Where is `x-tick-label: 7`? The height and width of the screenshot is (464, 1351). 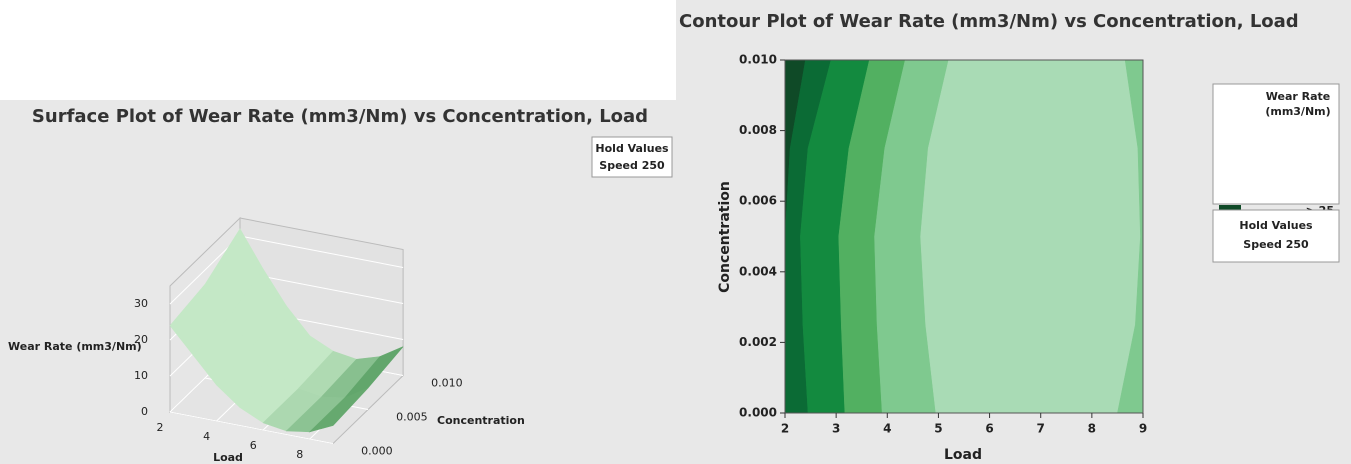 x-tick-label: 7 is located at coordinates (1041, 429).